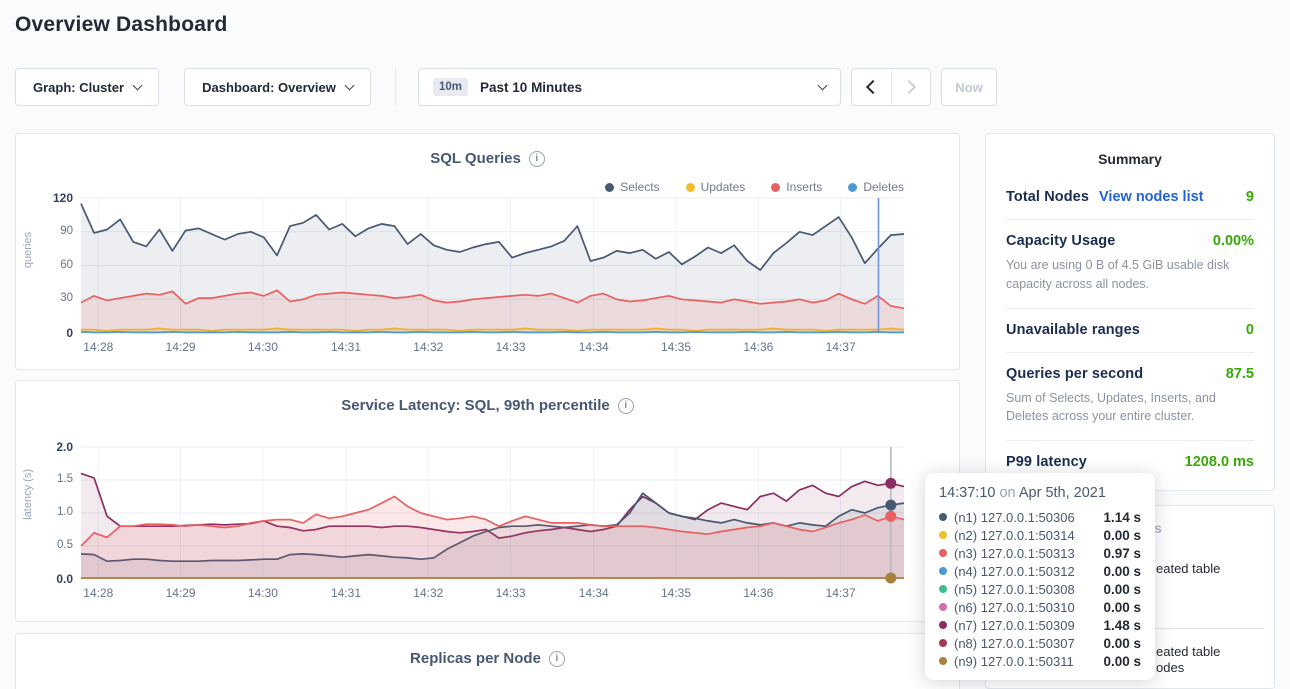  Describe the element at coordinates (510, 593) in the screenshot. I see `x-tick-label: 14:33` at that location.